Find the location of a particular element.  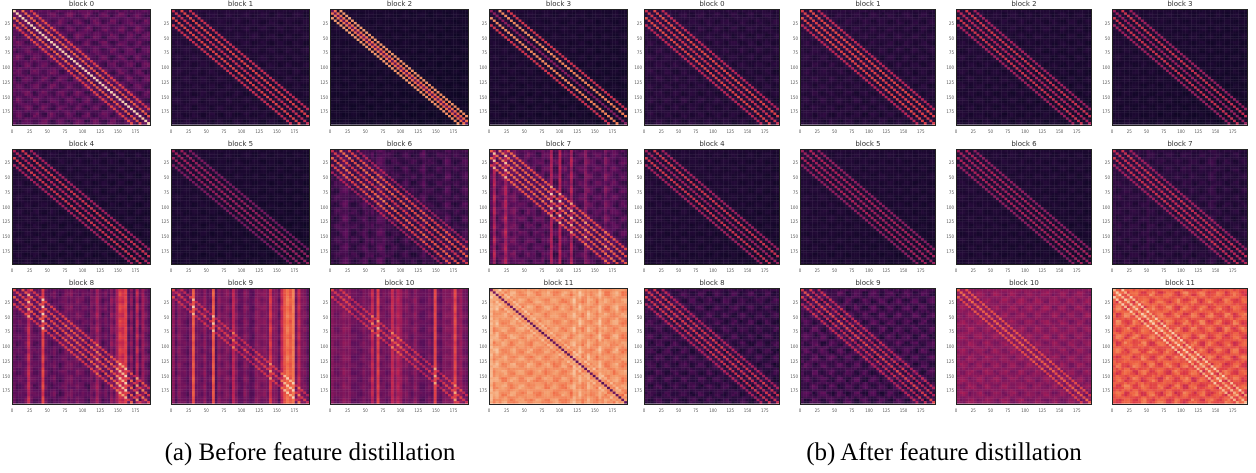

block-title: block 10 is located at coordinates (1024, 283).